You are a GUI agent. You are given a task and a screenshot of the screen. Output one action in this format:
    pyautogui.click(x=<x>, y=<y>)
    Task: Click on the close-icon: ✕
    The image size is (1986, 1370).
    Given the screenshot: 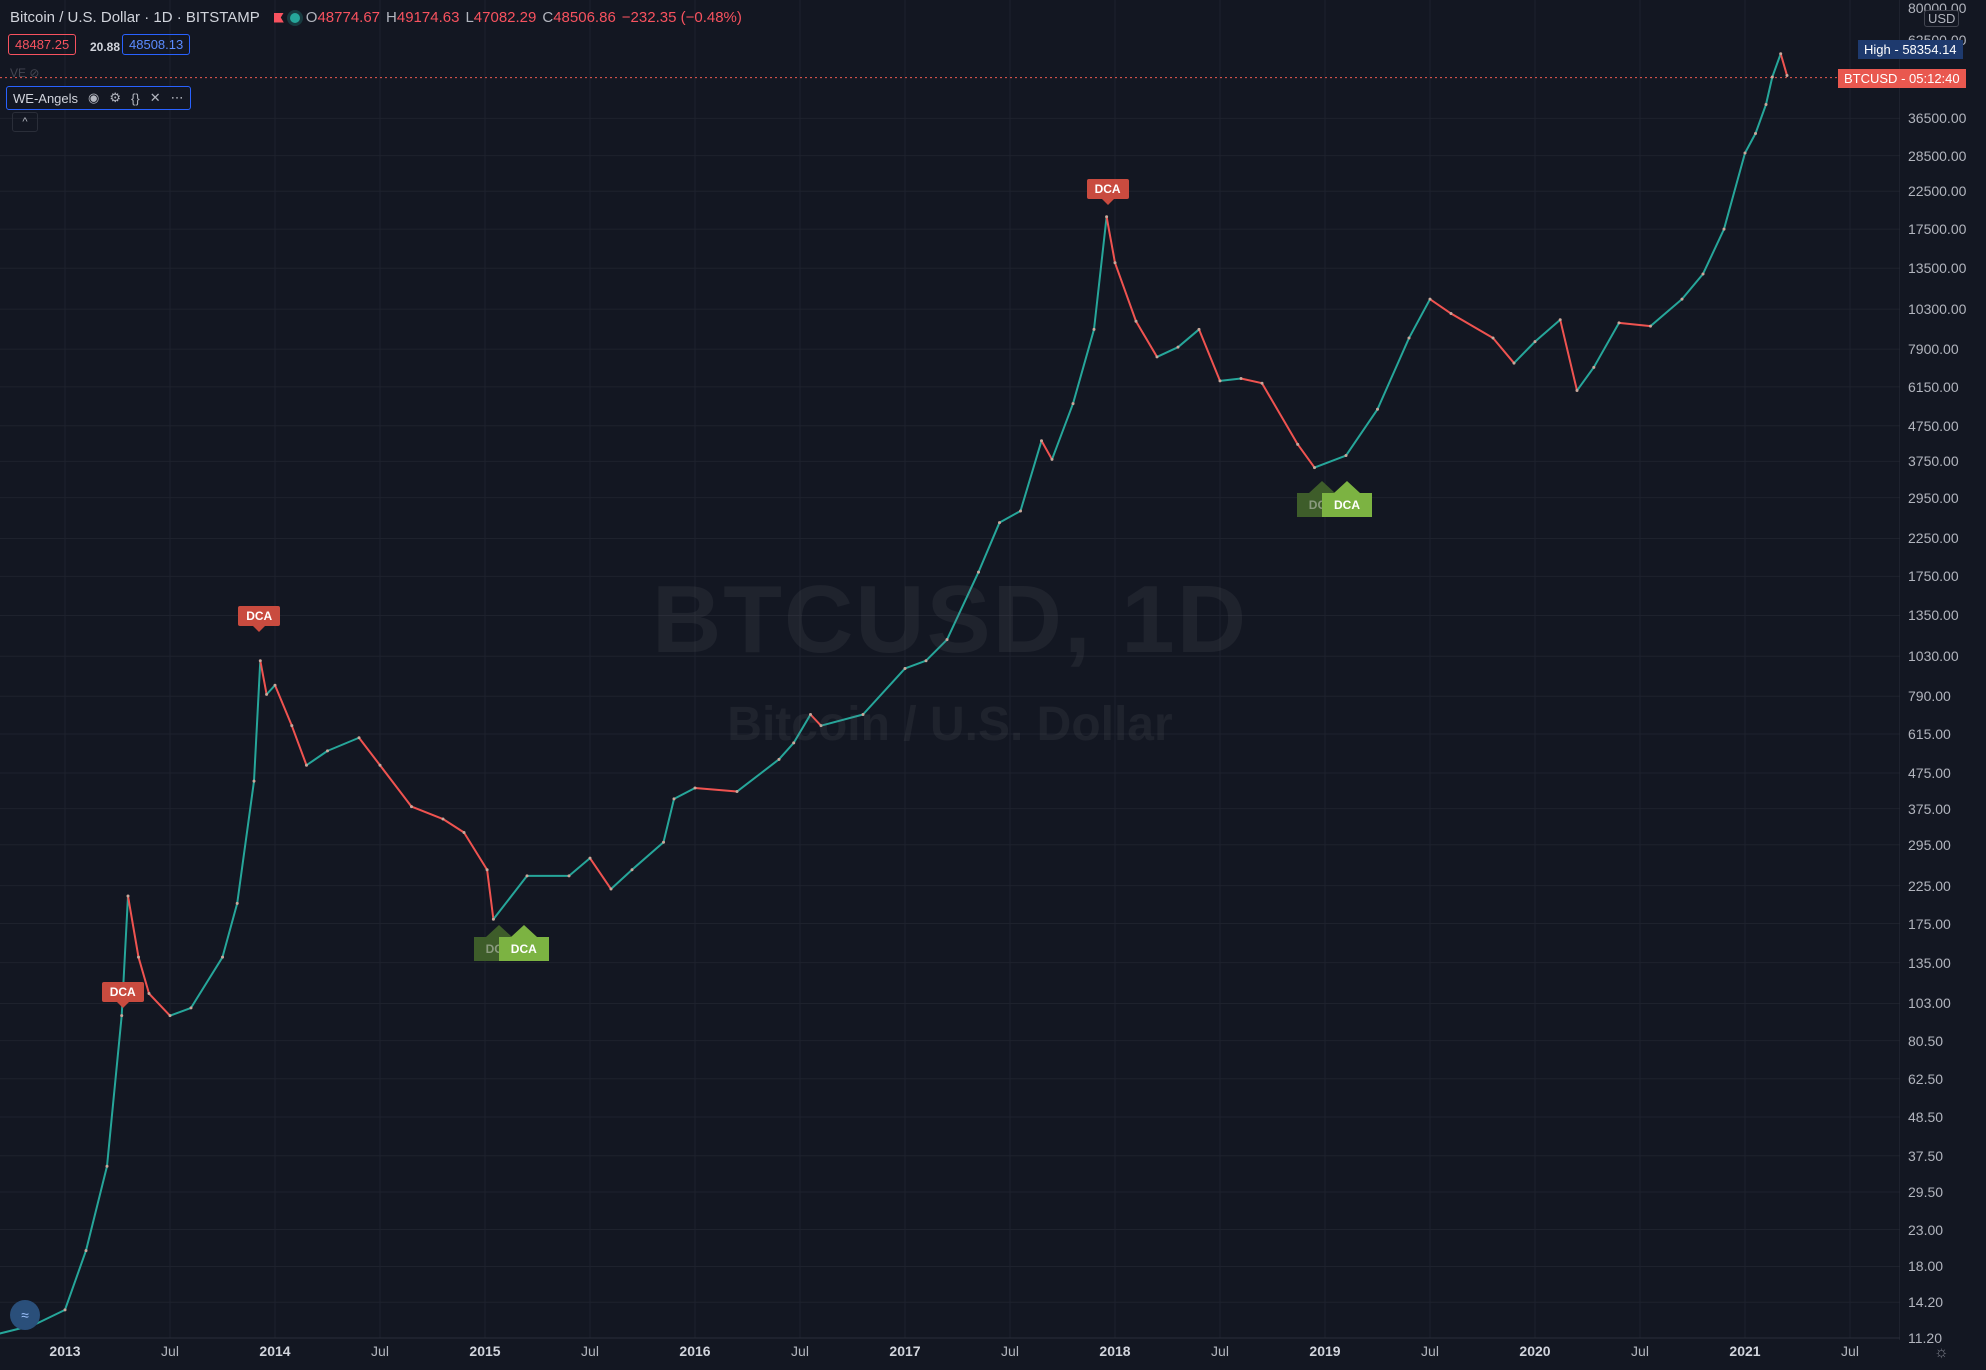 What is the action you would take?
    pyautogui.click(x=155, y=97)
    